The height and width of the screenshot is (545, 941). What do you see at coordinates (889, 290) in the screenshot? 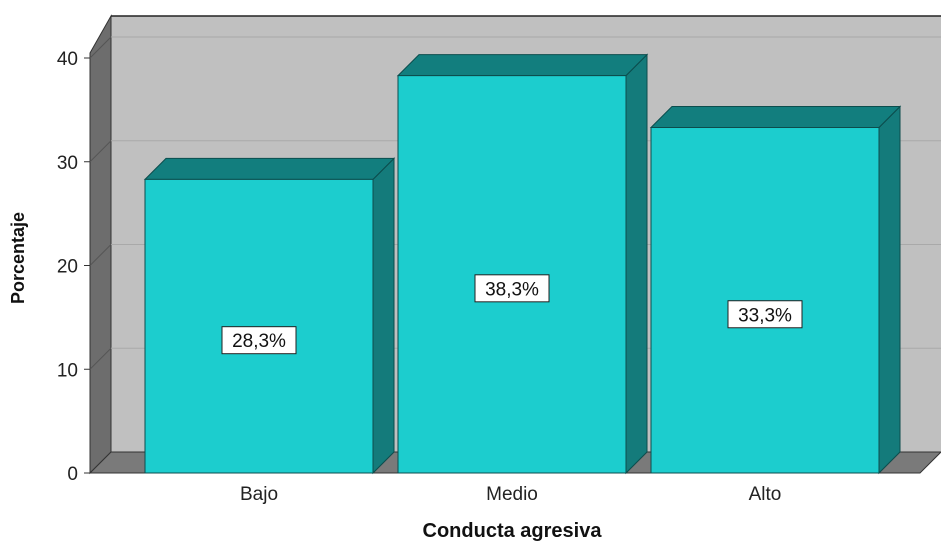
I see `bar-side-alto` at bounding box center [889, 290].